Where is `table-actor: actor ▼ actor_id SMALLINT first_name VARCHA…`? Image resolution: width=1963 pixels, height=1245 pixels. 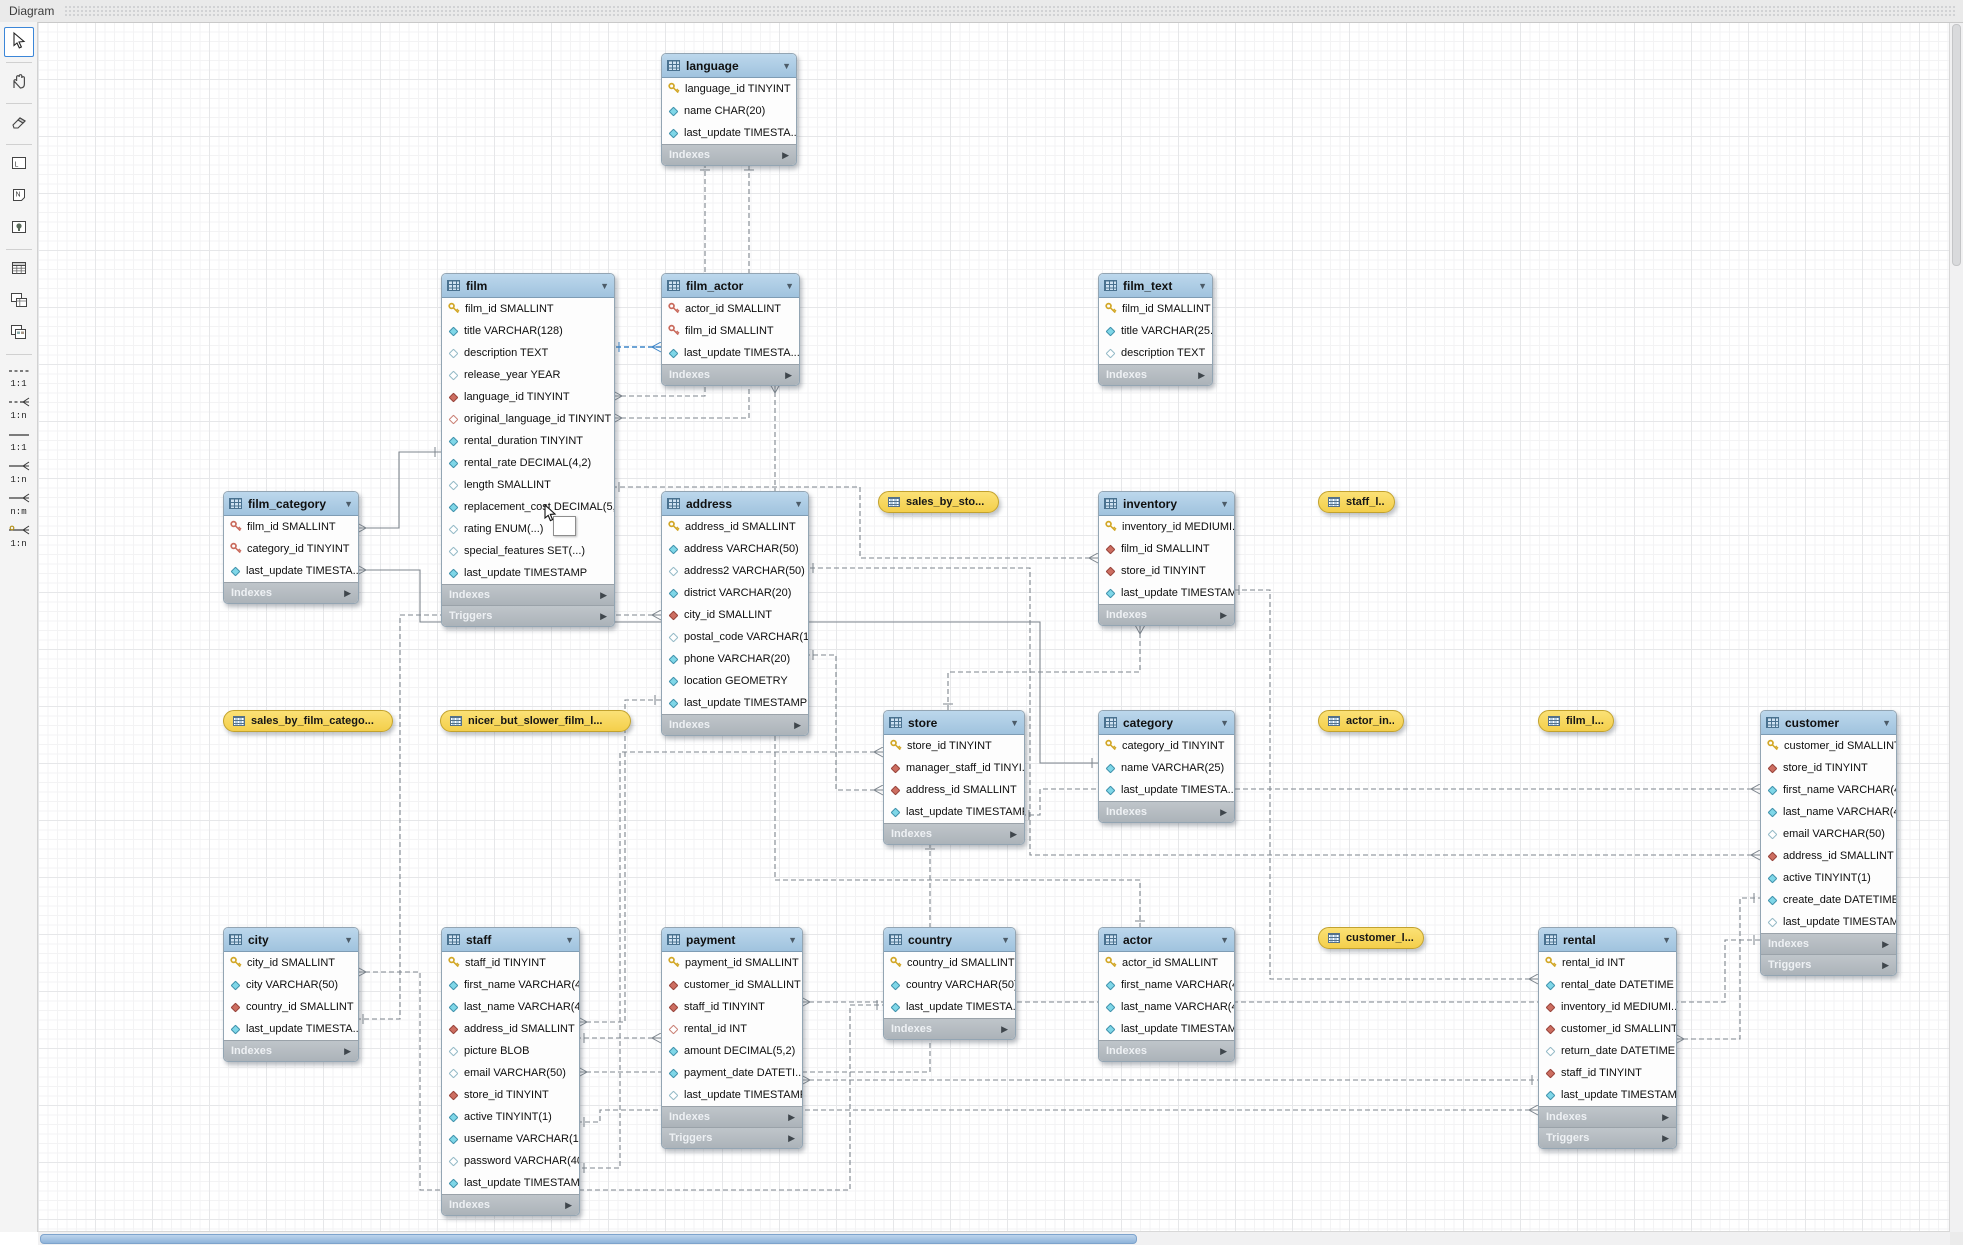
table-actor: actor ▼ actor_id SMALLINT first_name VARCHA… is located at coordinates (1166, 994).